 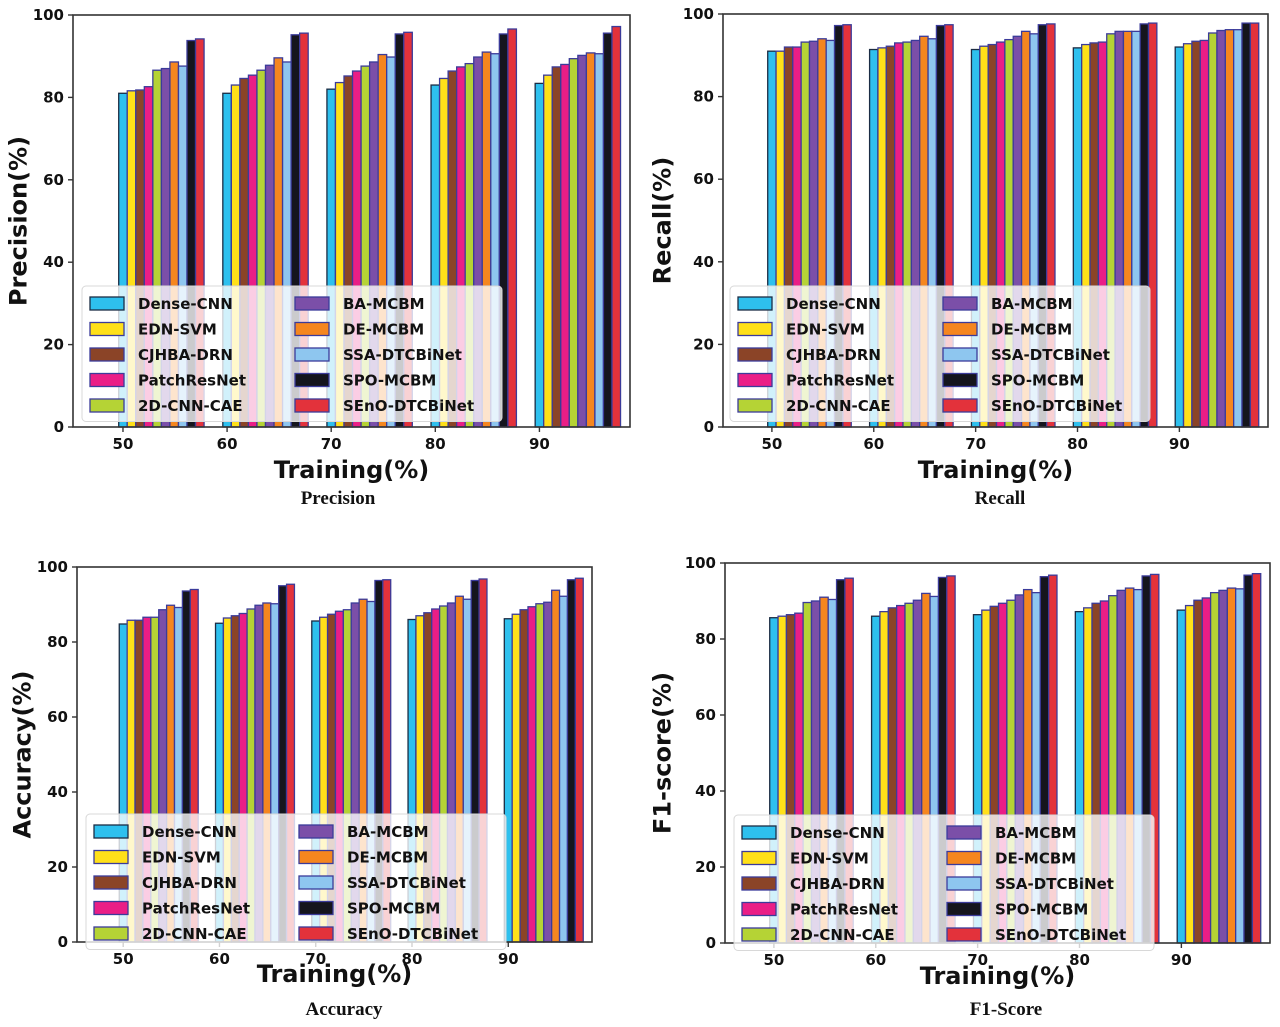 What do you see at coordinates (960, 354) in the screenshot?
I see `legend-swatch-ssa-dtcbinet` at bounding box center [960, 354].